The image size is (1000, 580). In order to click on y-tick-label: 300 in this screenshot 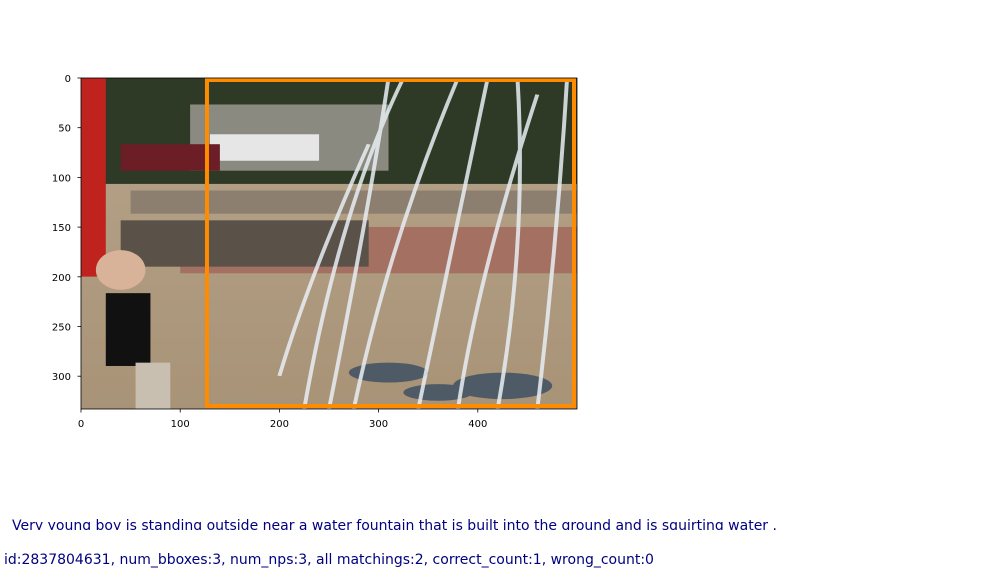, I will do `click(61, 377)`.